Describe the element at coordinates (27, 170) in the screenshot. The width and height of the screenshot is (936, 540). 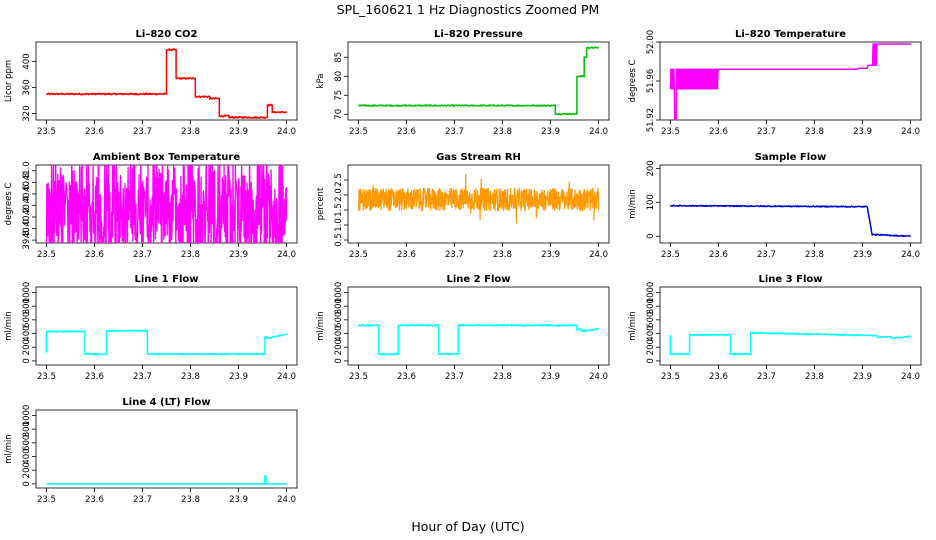
I see `y-tick-label: 41.0` at that location.